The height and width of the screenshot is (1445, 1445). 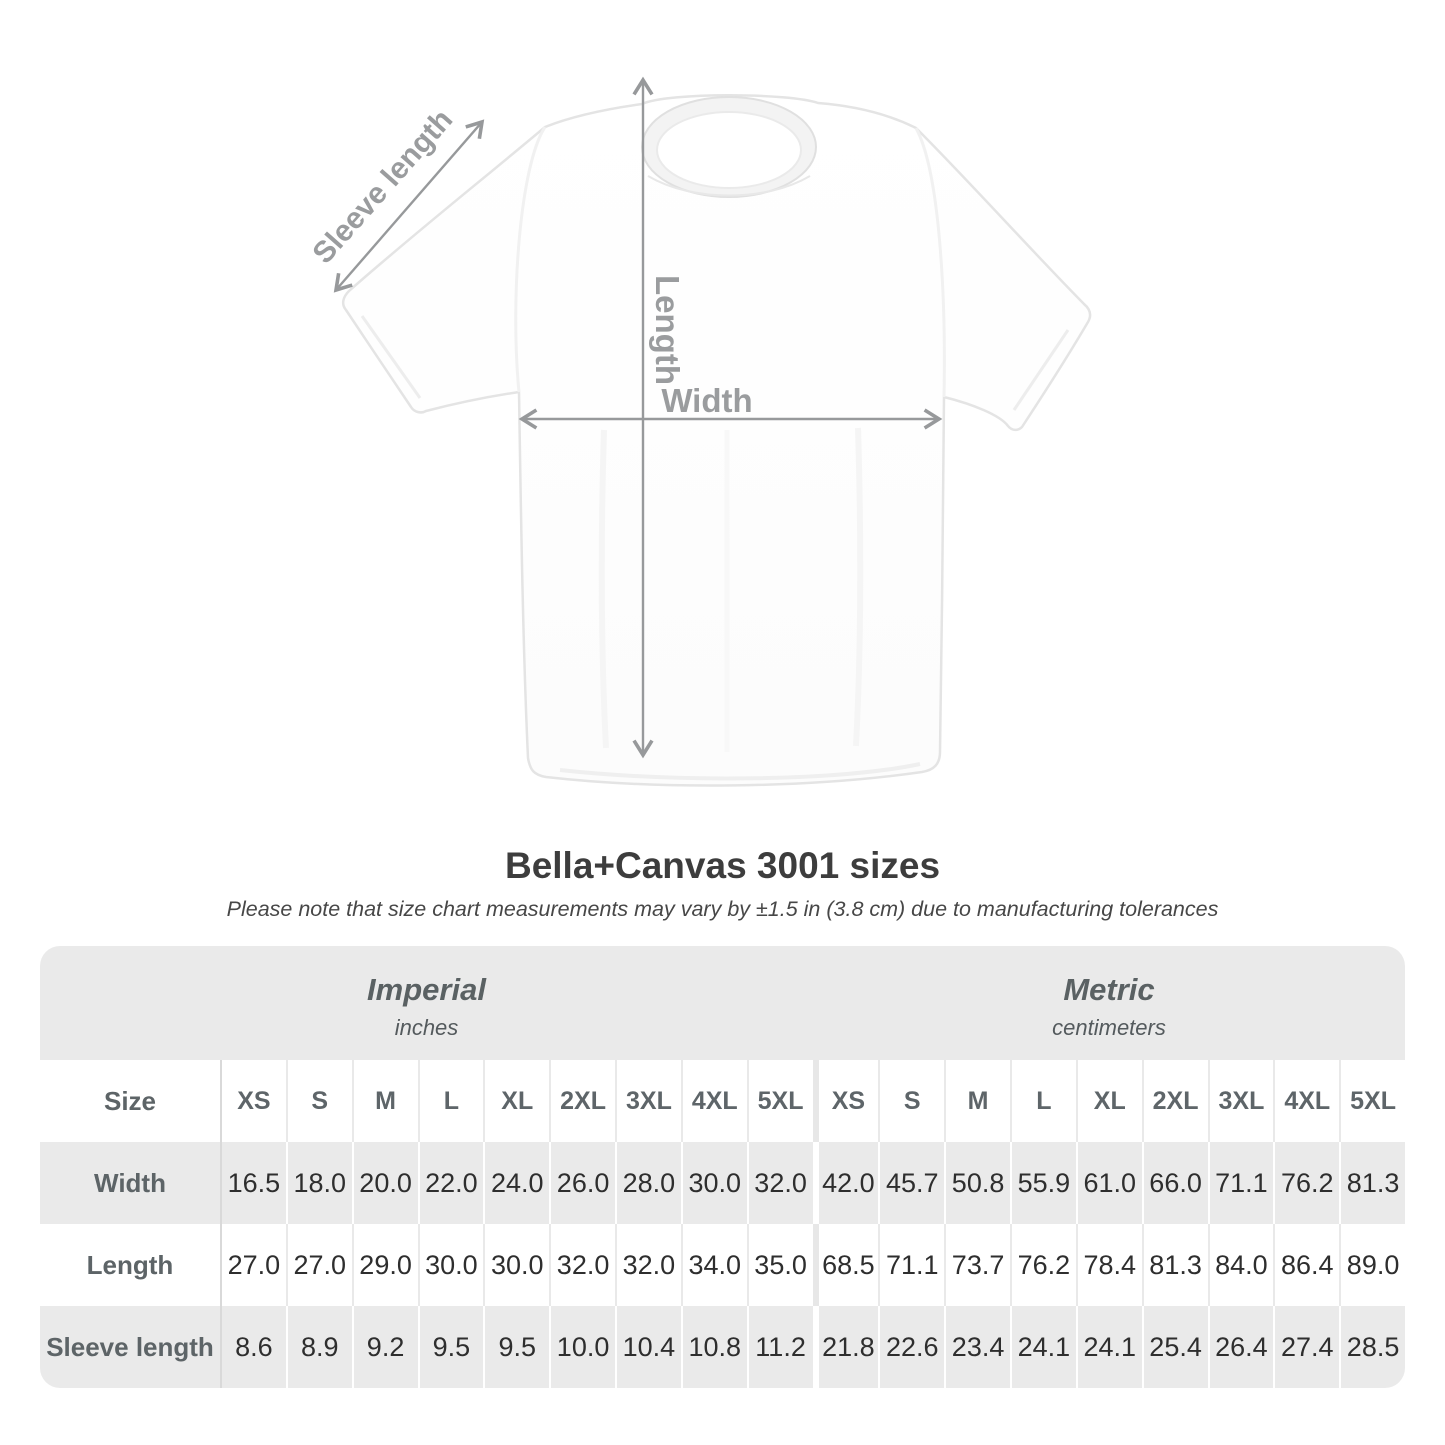 I want to click on size-row-label: Size, so click(x=130, y=1100).